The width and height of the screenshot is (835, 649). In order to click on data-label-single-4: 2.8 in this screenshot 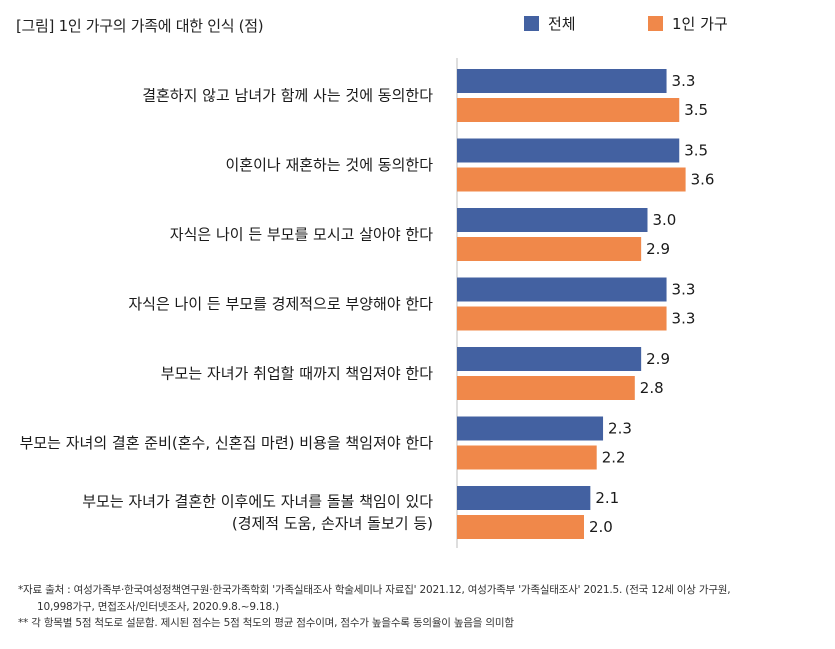, I will do `click(652, 388)`.